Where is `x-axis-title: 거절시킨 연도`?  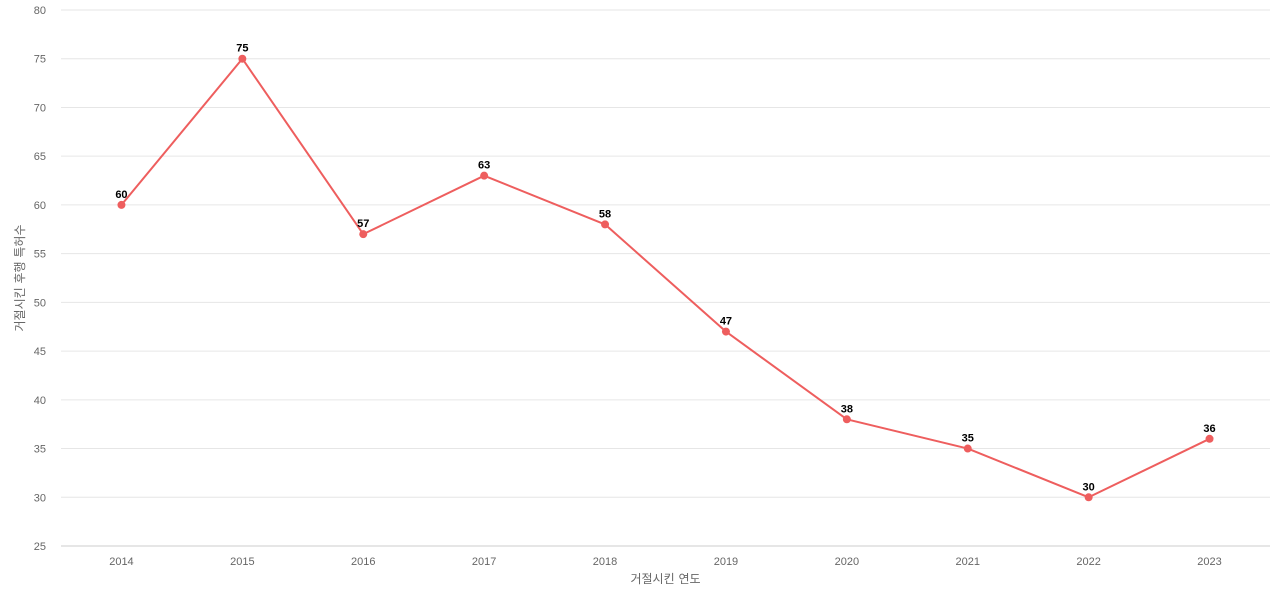 x-axis-title: 거절시킨 연도 is located at coordinates (665, 579).